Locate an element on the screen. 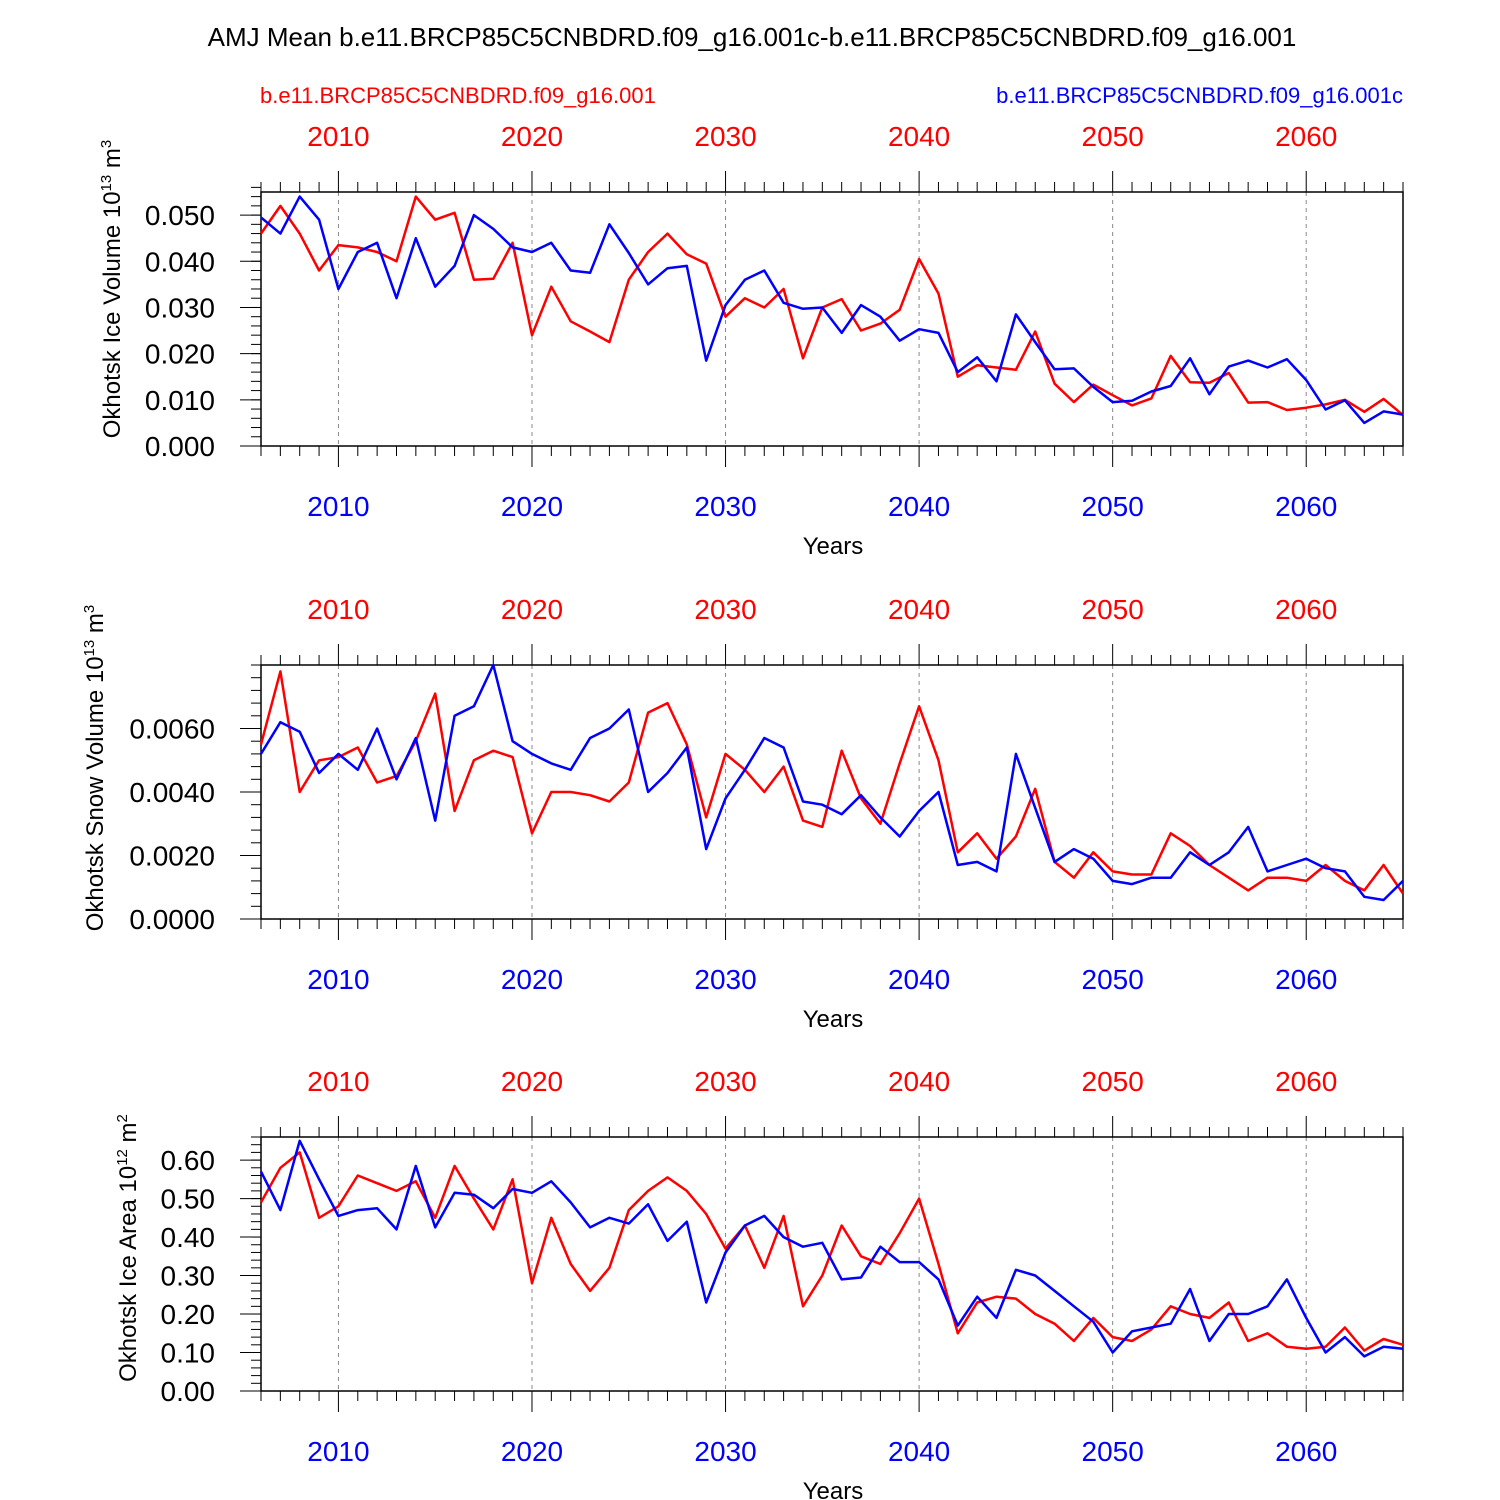 The height and width of the screenshot is (1500, 1500). y-tick-label: 0.0000 is located at coordinates (172, 919).